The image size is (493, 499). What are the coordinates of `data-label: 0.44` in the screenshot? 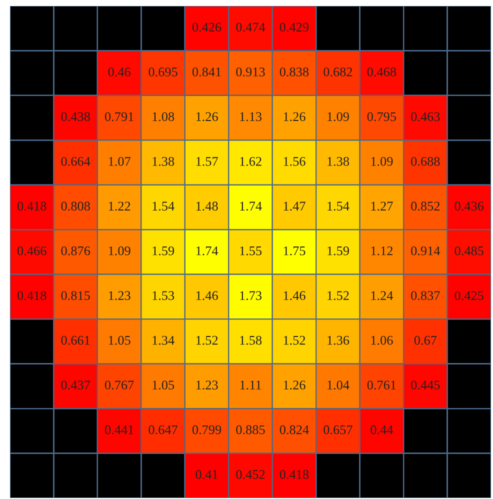 It's located at (382, 429).